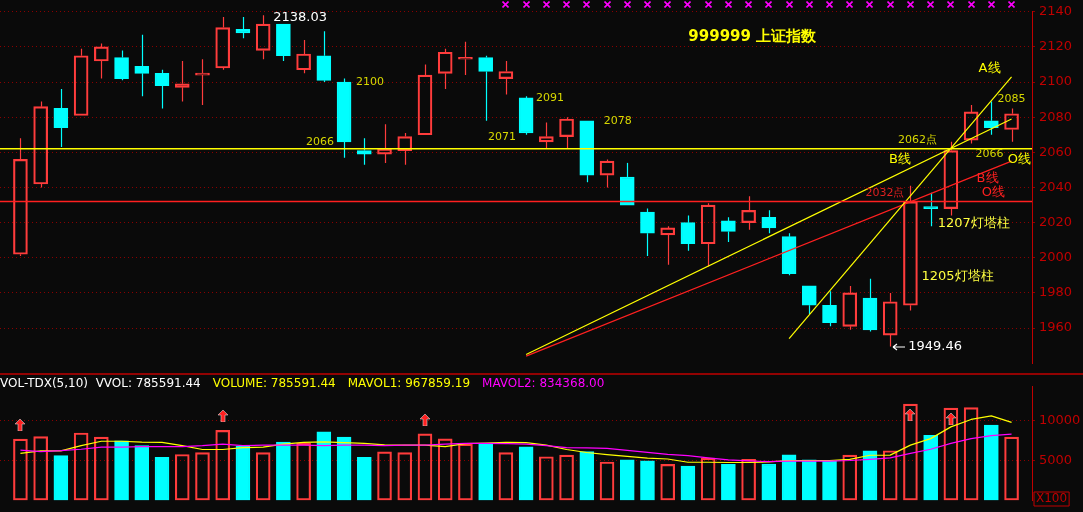 The image size is (1083, 512). What do you see at coordinates (300, 16) in the screenshot?
I see `annotation: 2138.03` at bounding box center [300, 16].